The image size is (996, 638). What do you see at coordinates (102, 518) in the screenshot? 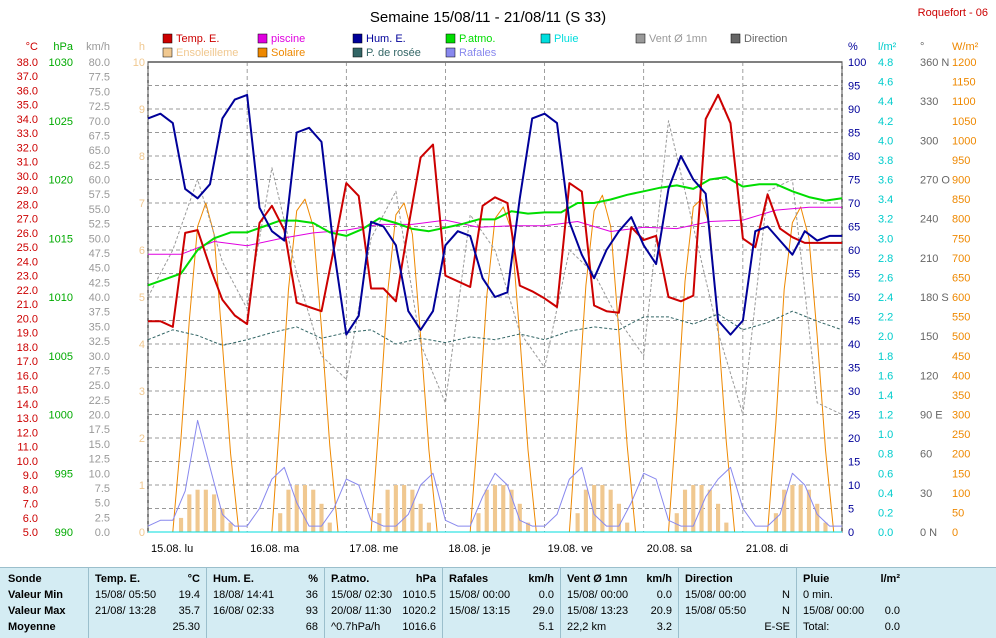
I see `left-axis-tick-2: 2.5` at bounding box center [102, 518].